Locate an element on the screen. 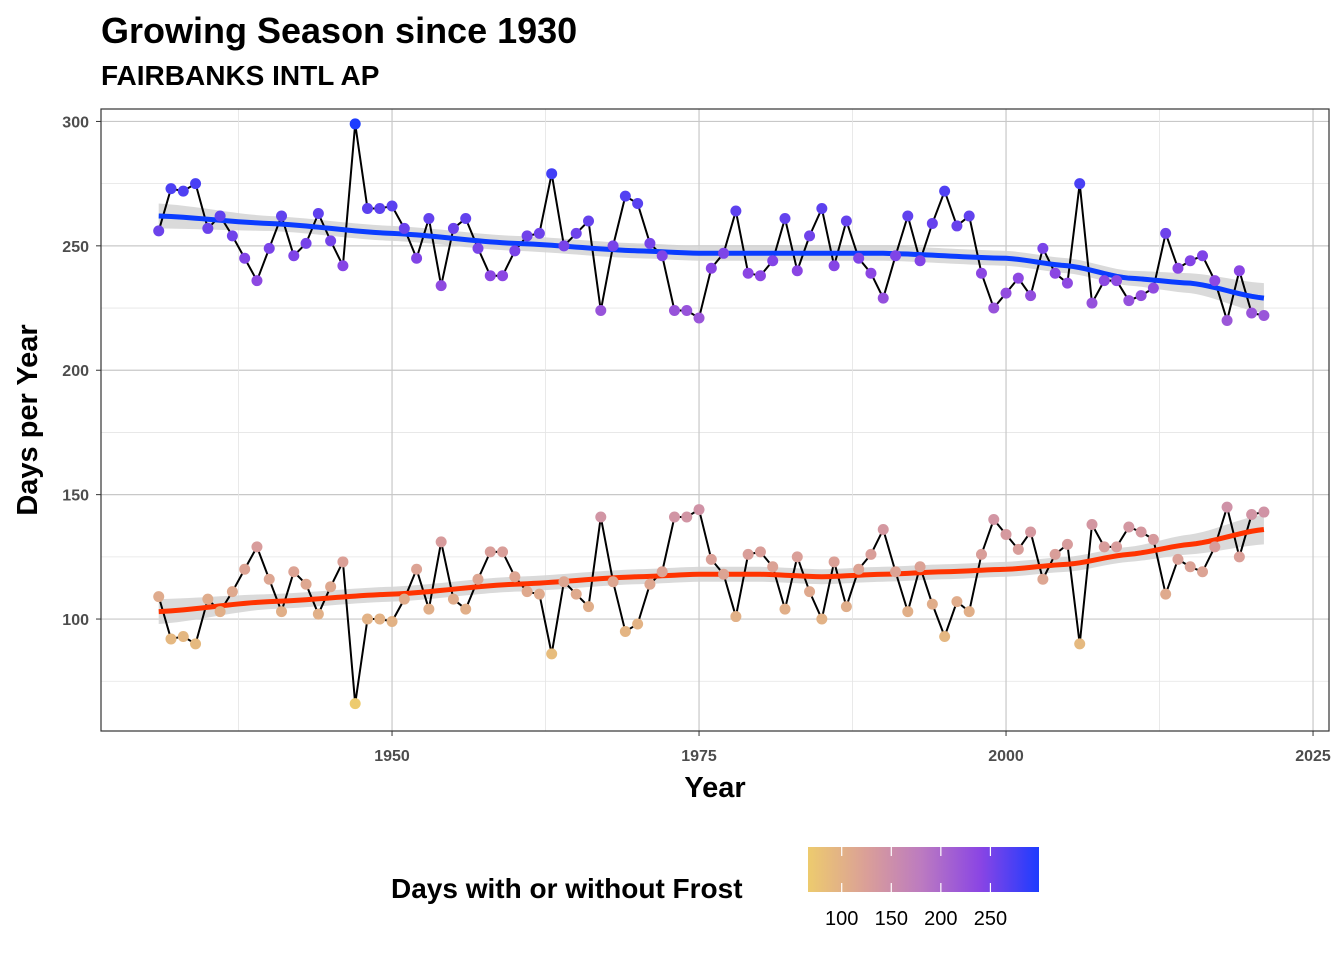 The width and height of the screenshot is (1344, 960). chart-title: Growing Season since 1930 is located at coordinates (339, 30).